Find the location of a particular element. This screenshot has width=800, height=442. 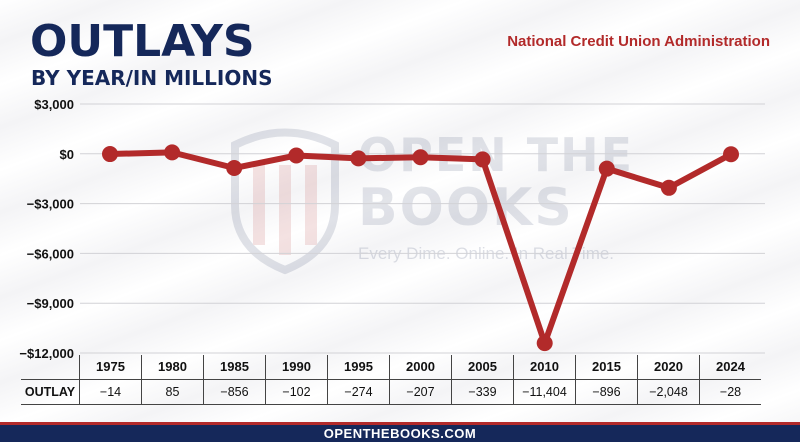

table-value-cell: −102 is located at coordinates (296, 392).